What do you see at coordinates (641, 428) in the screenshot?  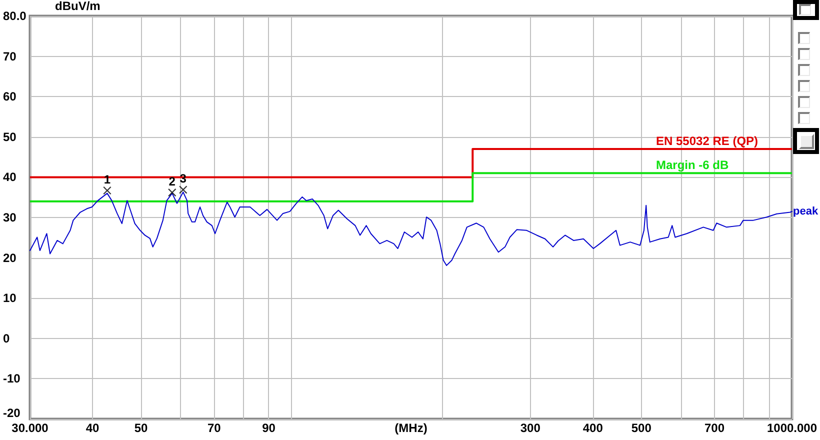 I see `x-tick-label: 500` at bounding box center [641, 428].